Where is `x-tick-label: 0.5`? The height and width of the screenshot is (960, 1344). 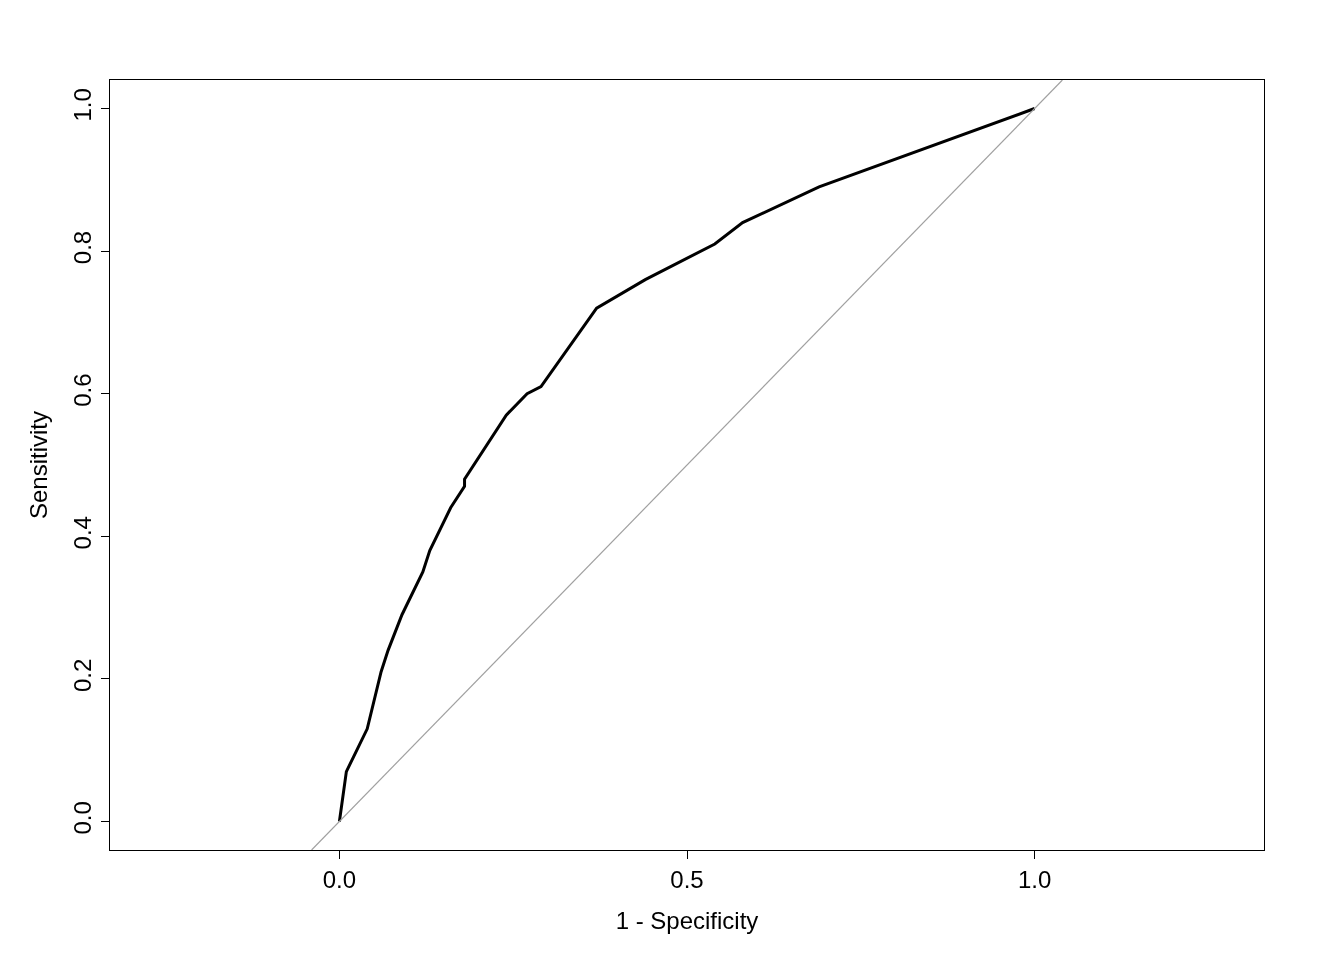
x-tick-label: 0.5 is located at coordinates (687, 879).